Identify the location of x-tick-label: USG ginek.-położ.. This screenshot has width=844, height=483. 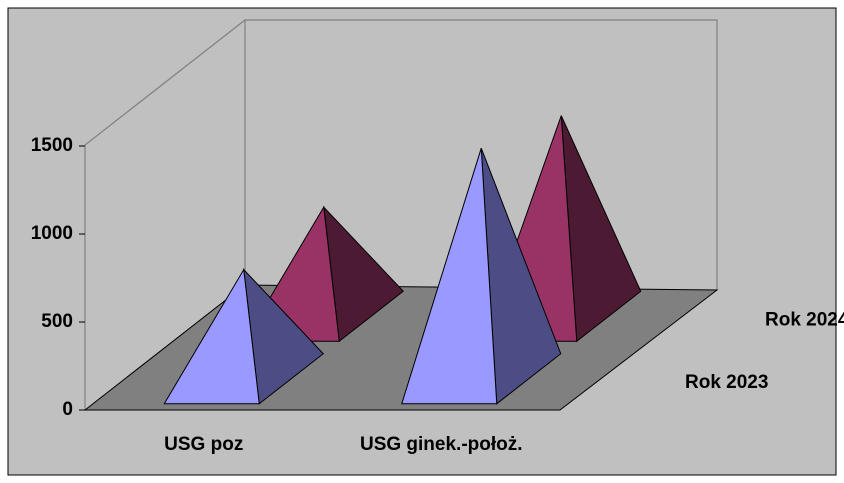
(441, 444).